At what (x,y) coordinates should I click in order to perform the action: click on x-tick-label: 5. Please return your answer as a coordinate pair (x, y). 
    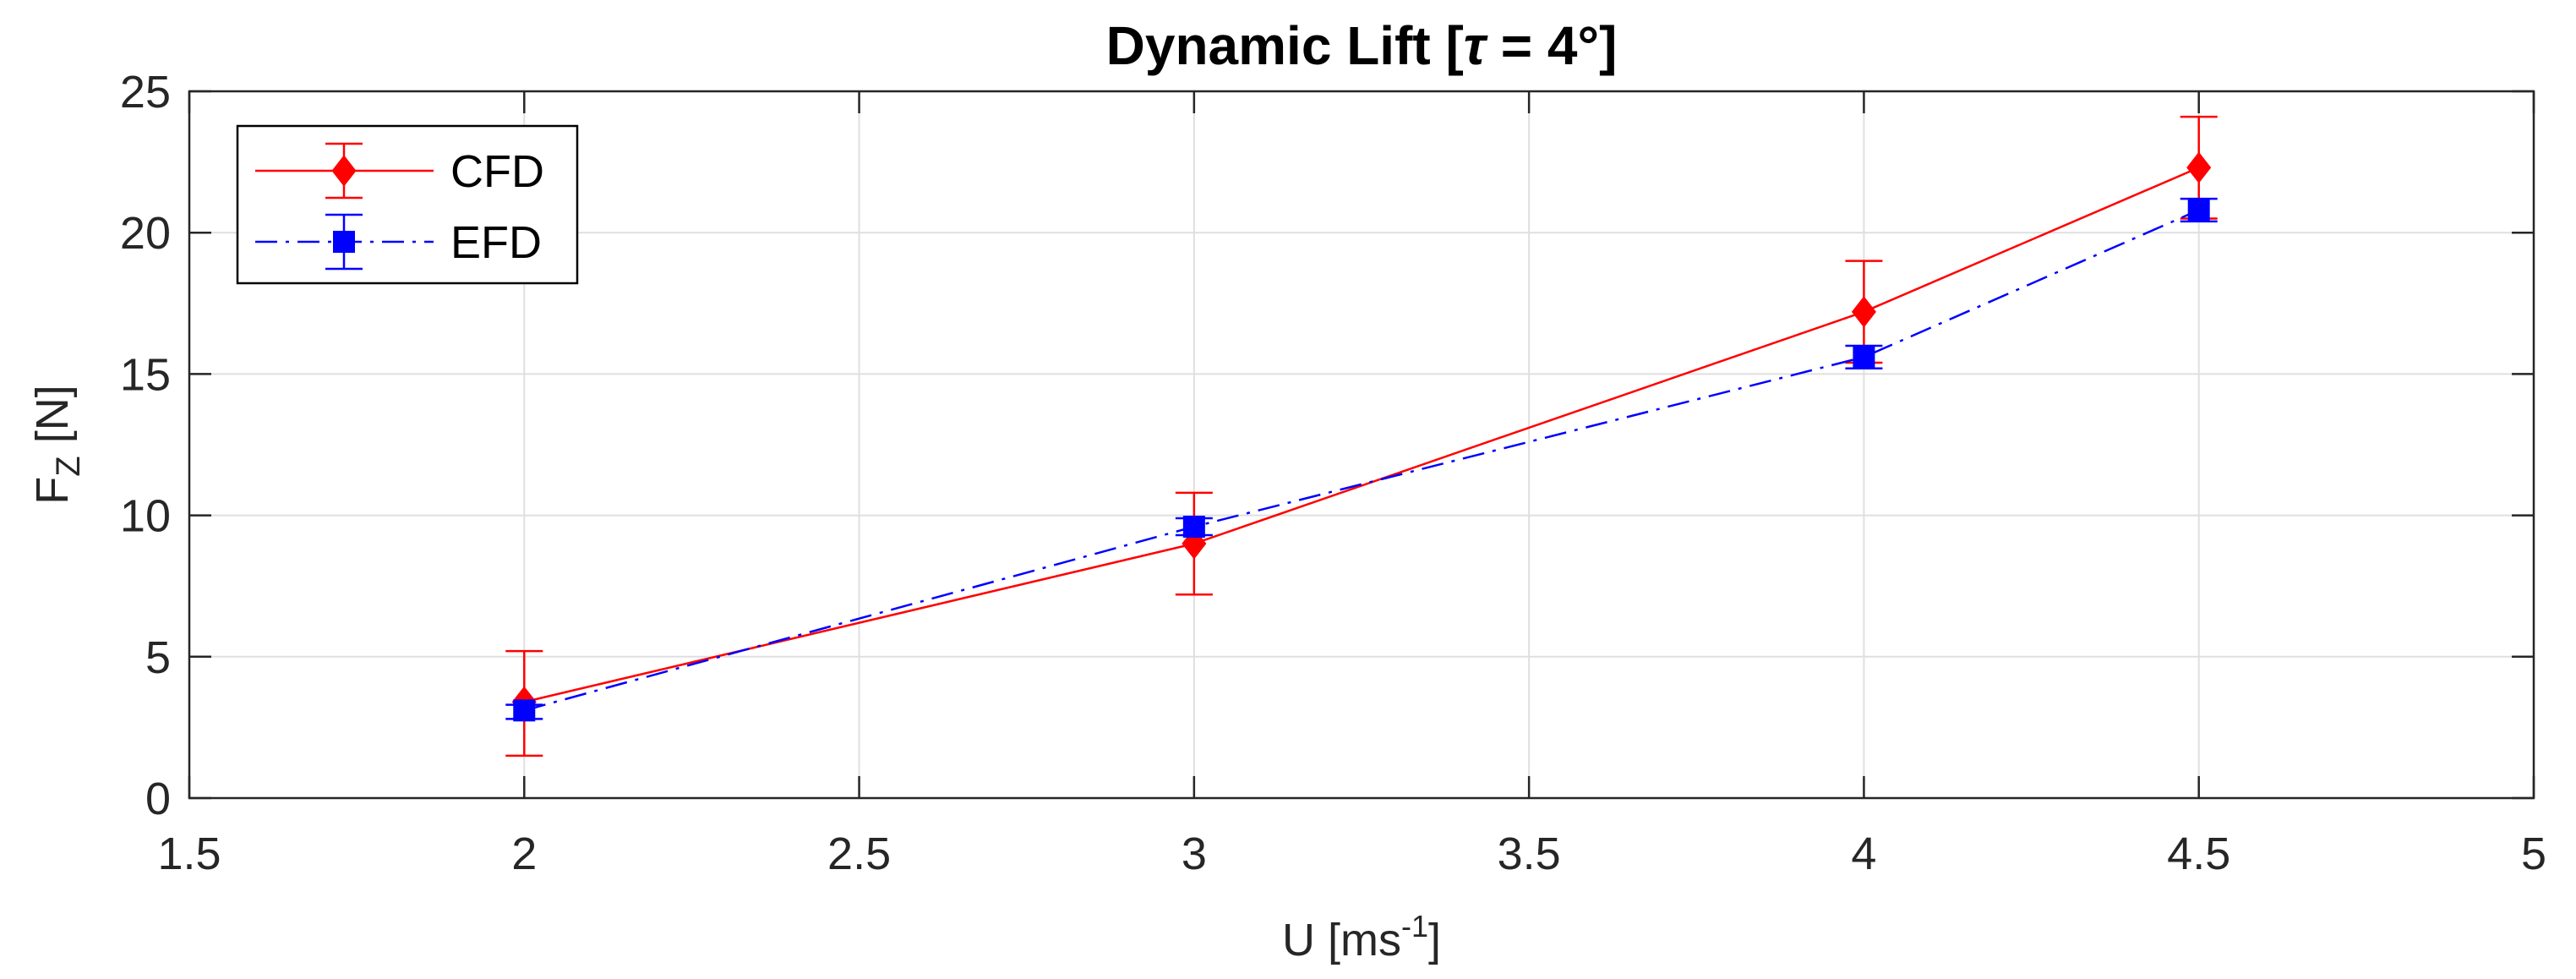
    Looking at the image, I should click on (2533, 854).